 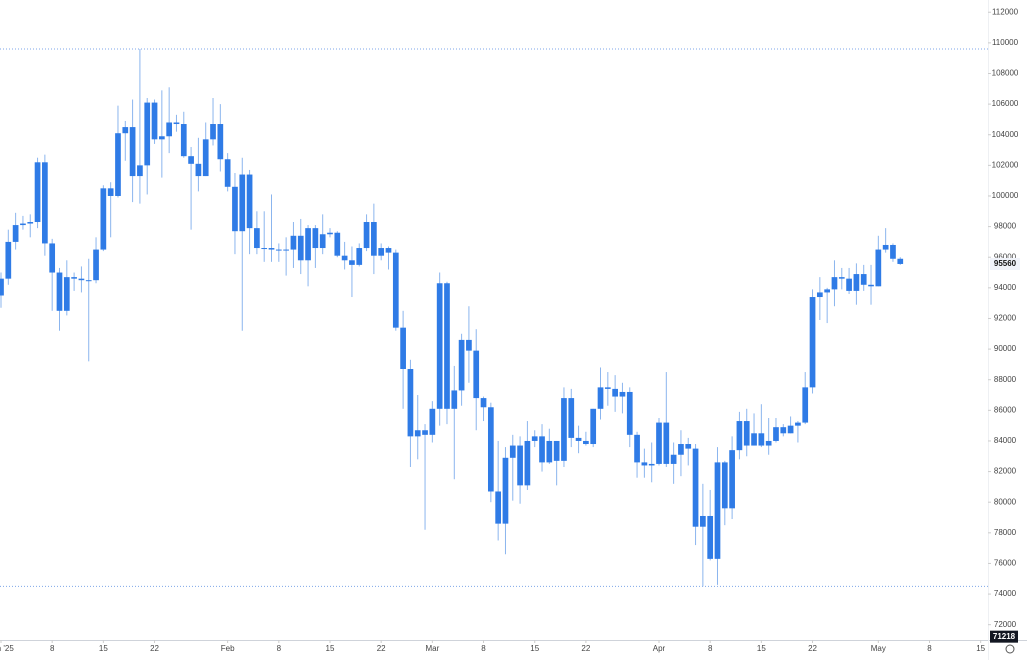 I want to click on last-price-label: 95560, so click(x=1005, y=263).